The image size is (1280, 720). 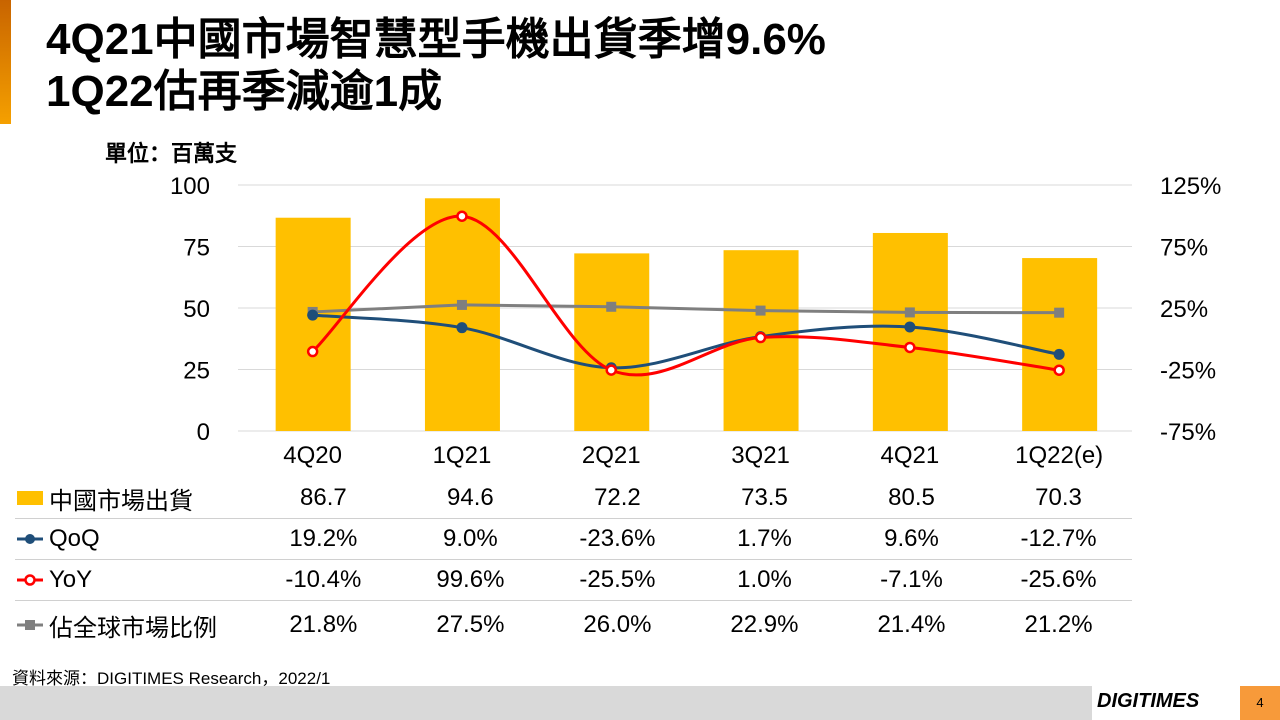 What do you see at coordinates (462, 455) in the screenshot?
I see `x-axis-tick: 1Q21` at bounding box center [462, 455].